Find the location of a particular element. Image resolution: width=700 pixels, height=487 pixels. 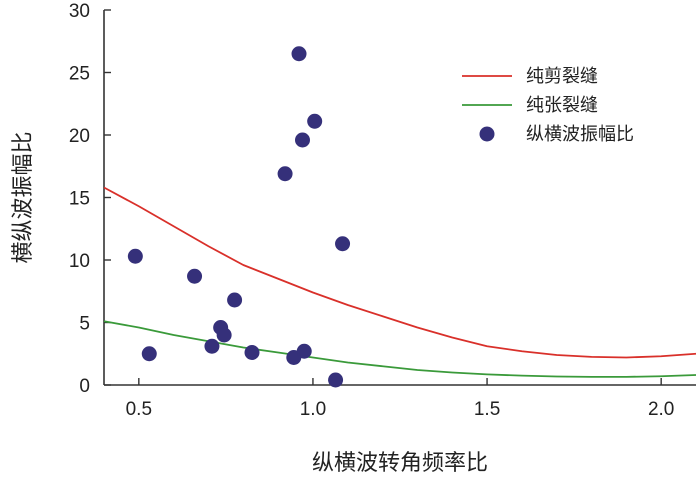

y-axis-title: 横纵波振幅比 is located at coordinates (23, 197).